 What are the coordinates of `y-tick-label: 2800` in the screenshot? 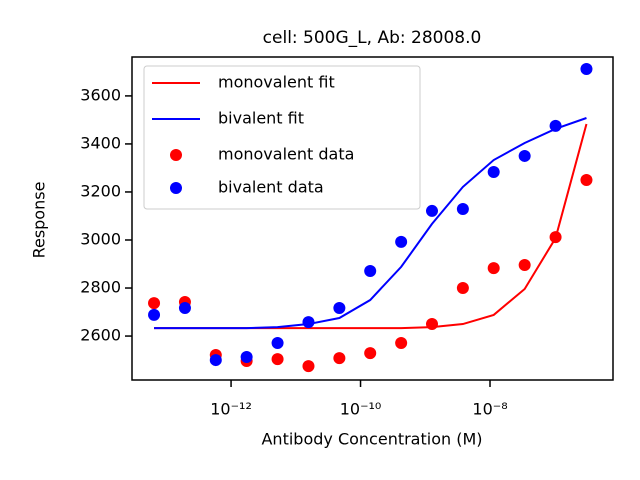 It's located at (100, 287).